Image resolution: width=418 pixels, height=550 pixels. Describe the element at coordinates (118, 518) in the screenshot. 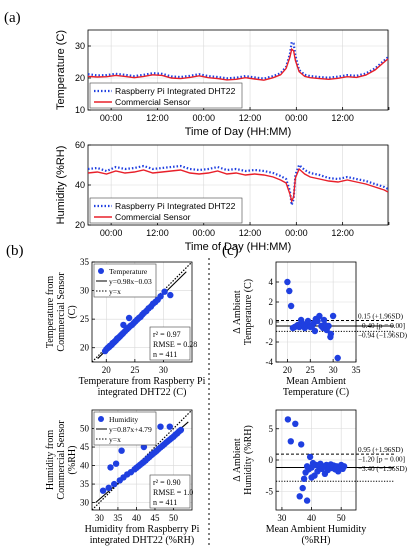

I see `x-tick-label: 35` at that location.